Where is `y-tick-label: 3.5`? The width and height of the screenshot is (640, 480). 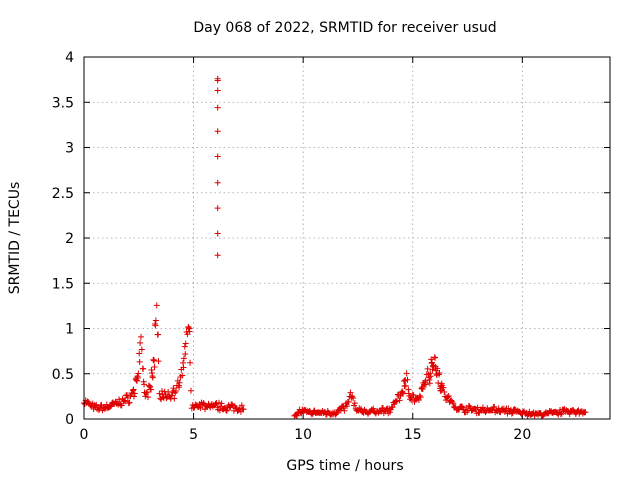 y-tick-label: 3.5 is located at coordinates (63, 103).